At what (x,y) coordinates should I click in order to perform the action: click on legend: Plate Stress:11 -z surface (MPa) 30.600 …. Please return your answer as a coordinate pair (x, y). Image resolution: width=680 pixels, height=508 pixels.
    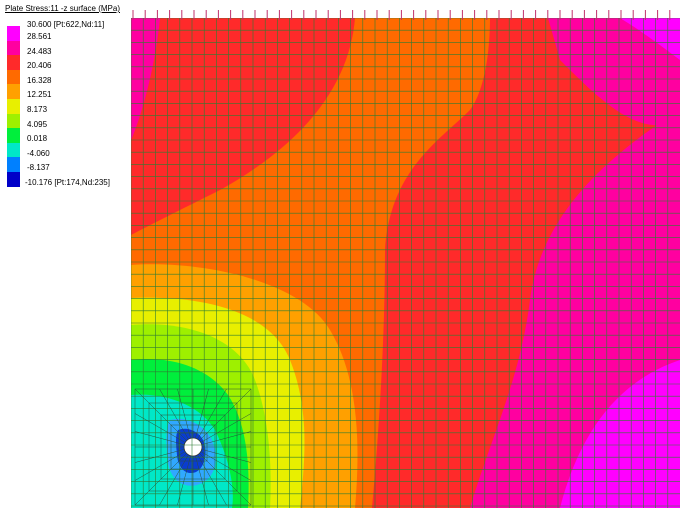
    Looking at the image, I should click on (64, 100).